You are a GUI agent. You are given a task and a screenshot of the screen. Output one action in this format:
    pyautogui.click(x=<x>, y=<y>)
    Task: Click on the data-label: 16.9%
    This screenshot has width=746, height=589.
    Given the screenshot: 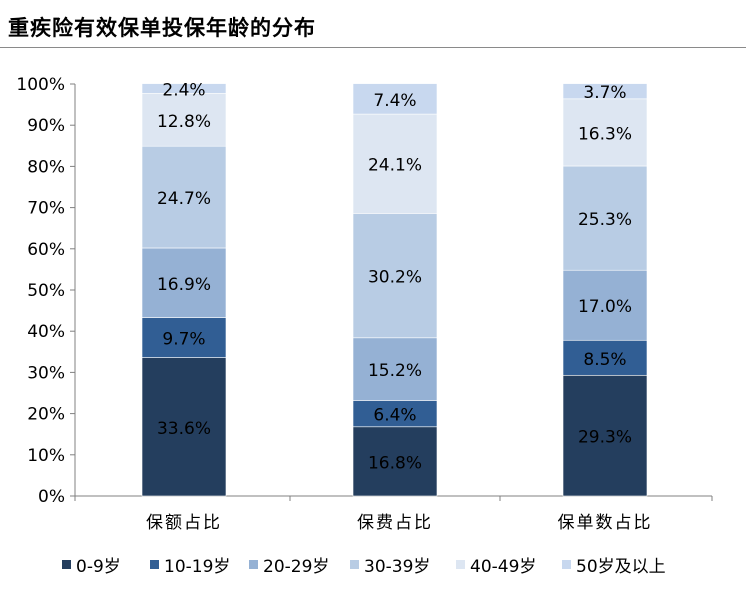 What is the action you would take?
    pyautogui.click(x=184, y=285)
    